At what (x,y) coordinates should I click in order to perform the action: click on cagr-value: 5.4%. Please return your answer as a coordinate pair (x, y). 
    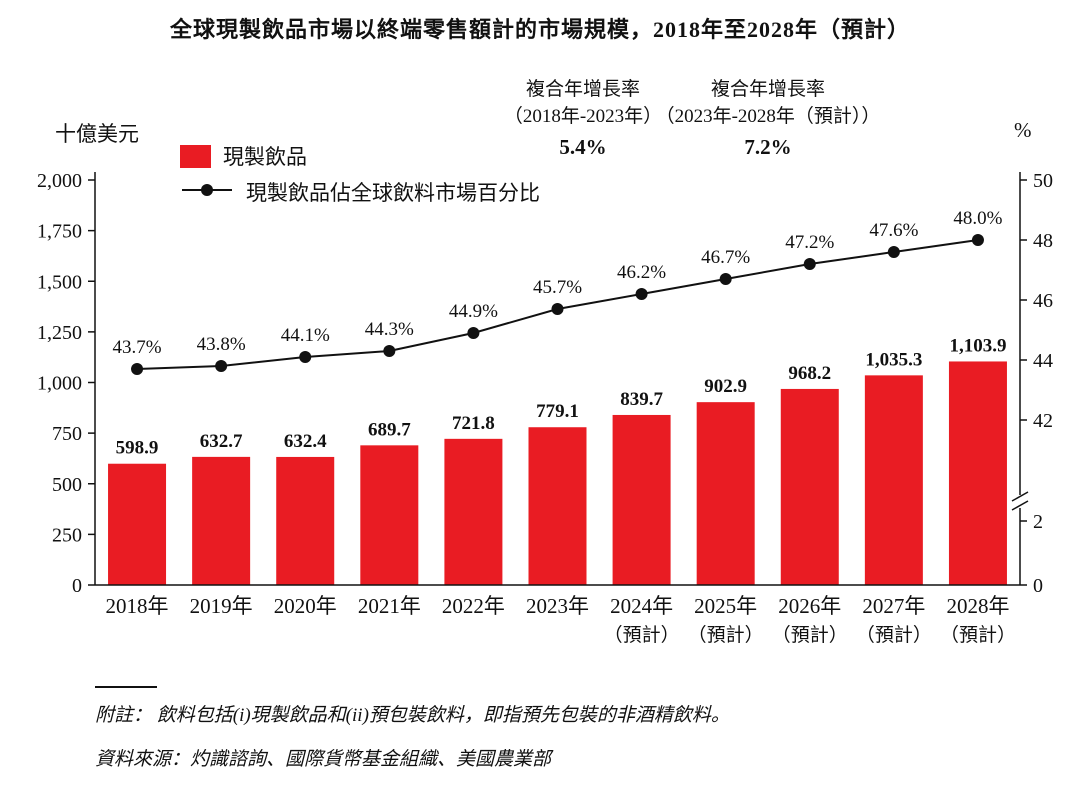
    Looking at the image, I should click on (583, 147).